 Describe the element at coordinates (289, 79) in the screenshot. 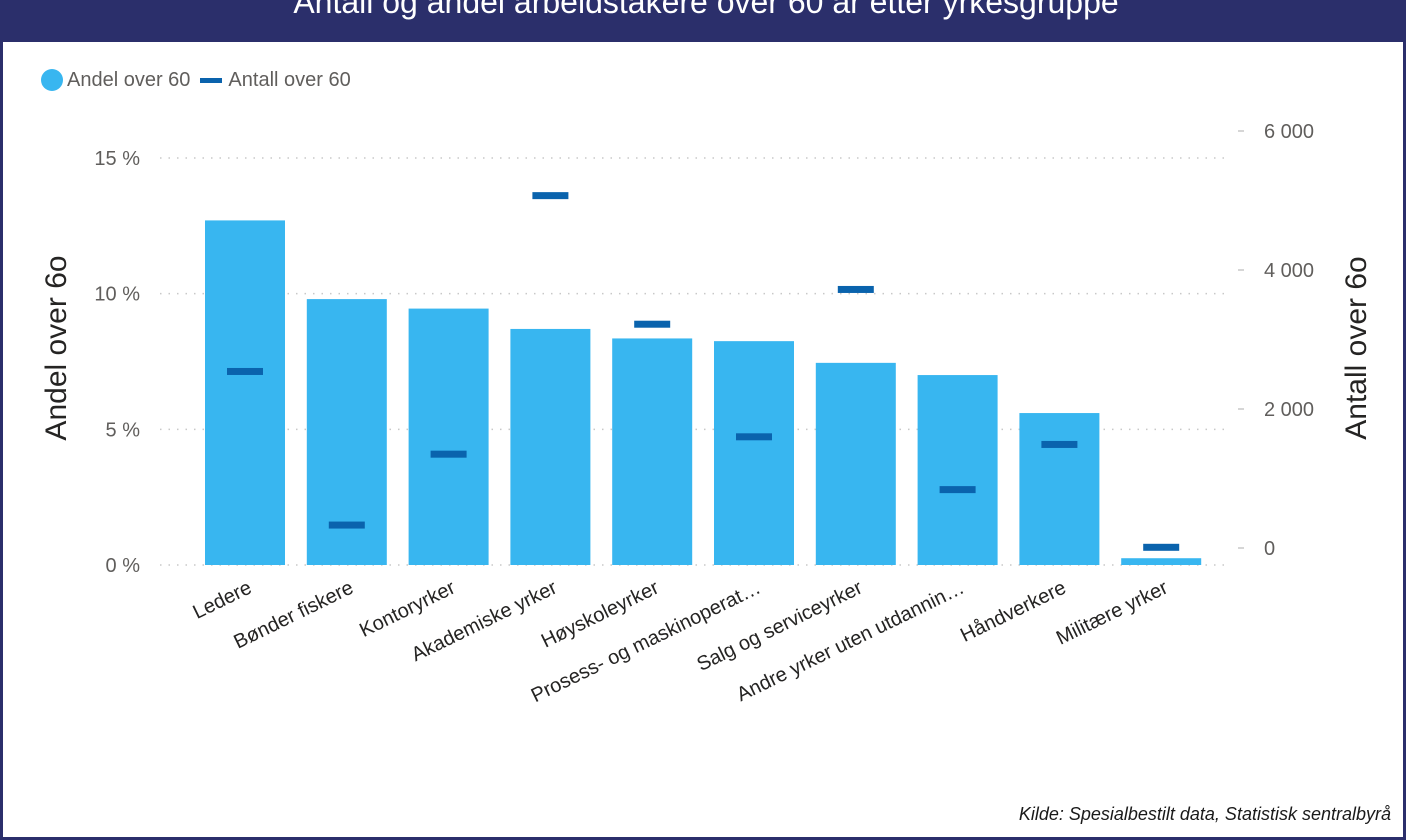

I see `legend-label-antall: Antall over 60` at that location.